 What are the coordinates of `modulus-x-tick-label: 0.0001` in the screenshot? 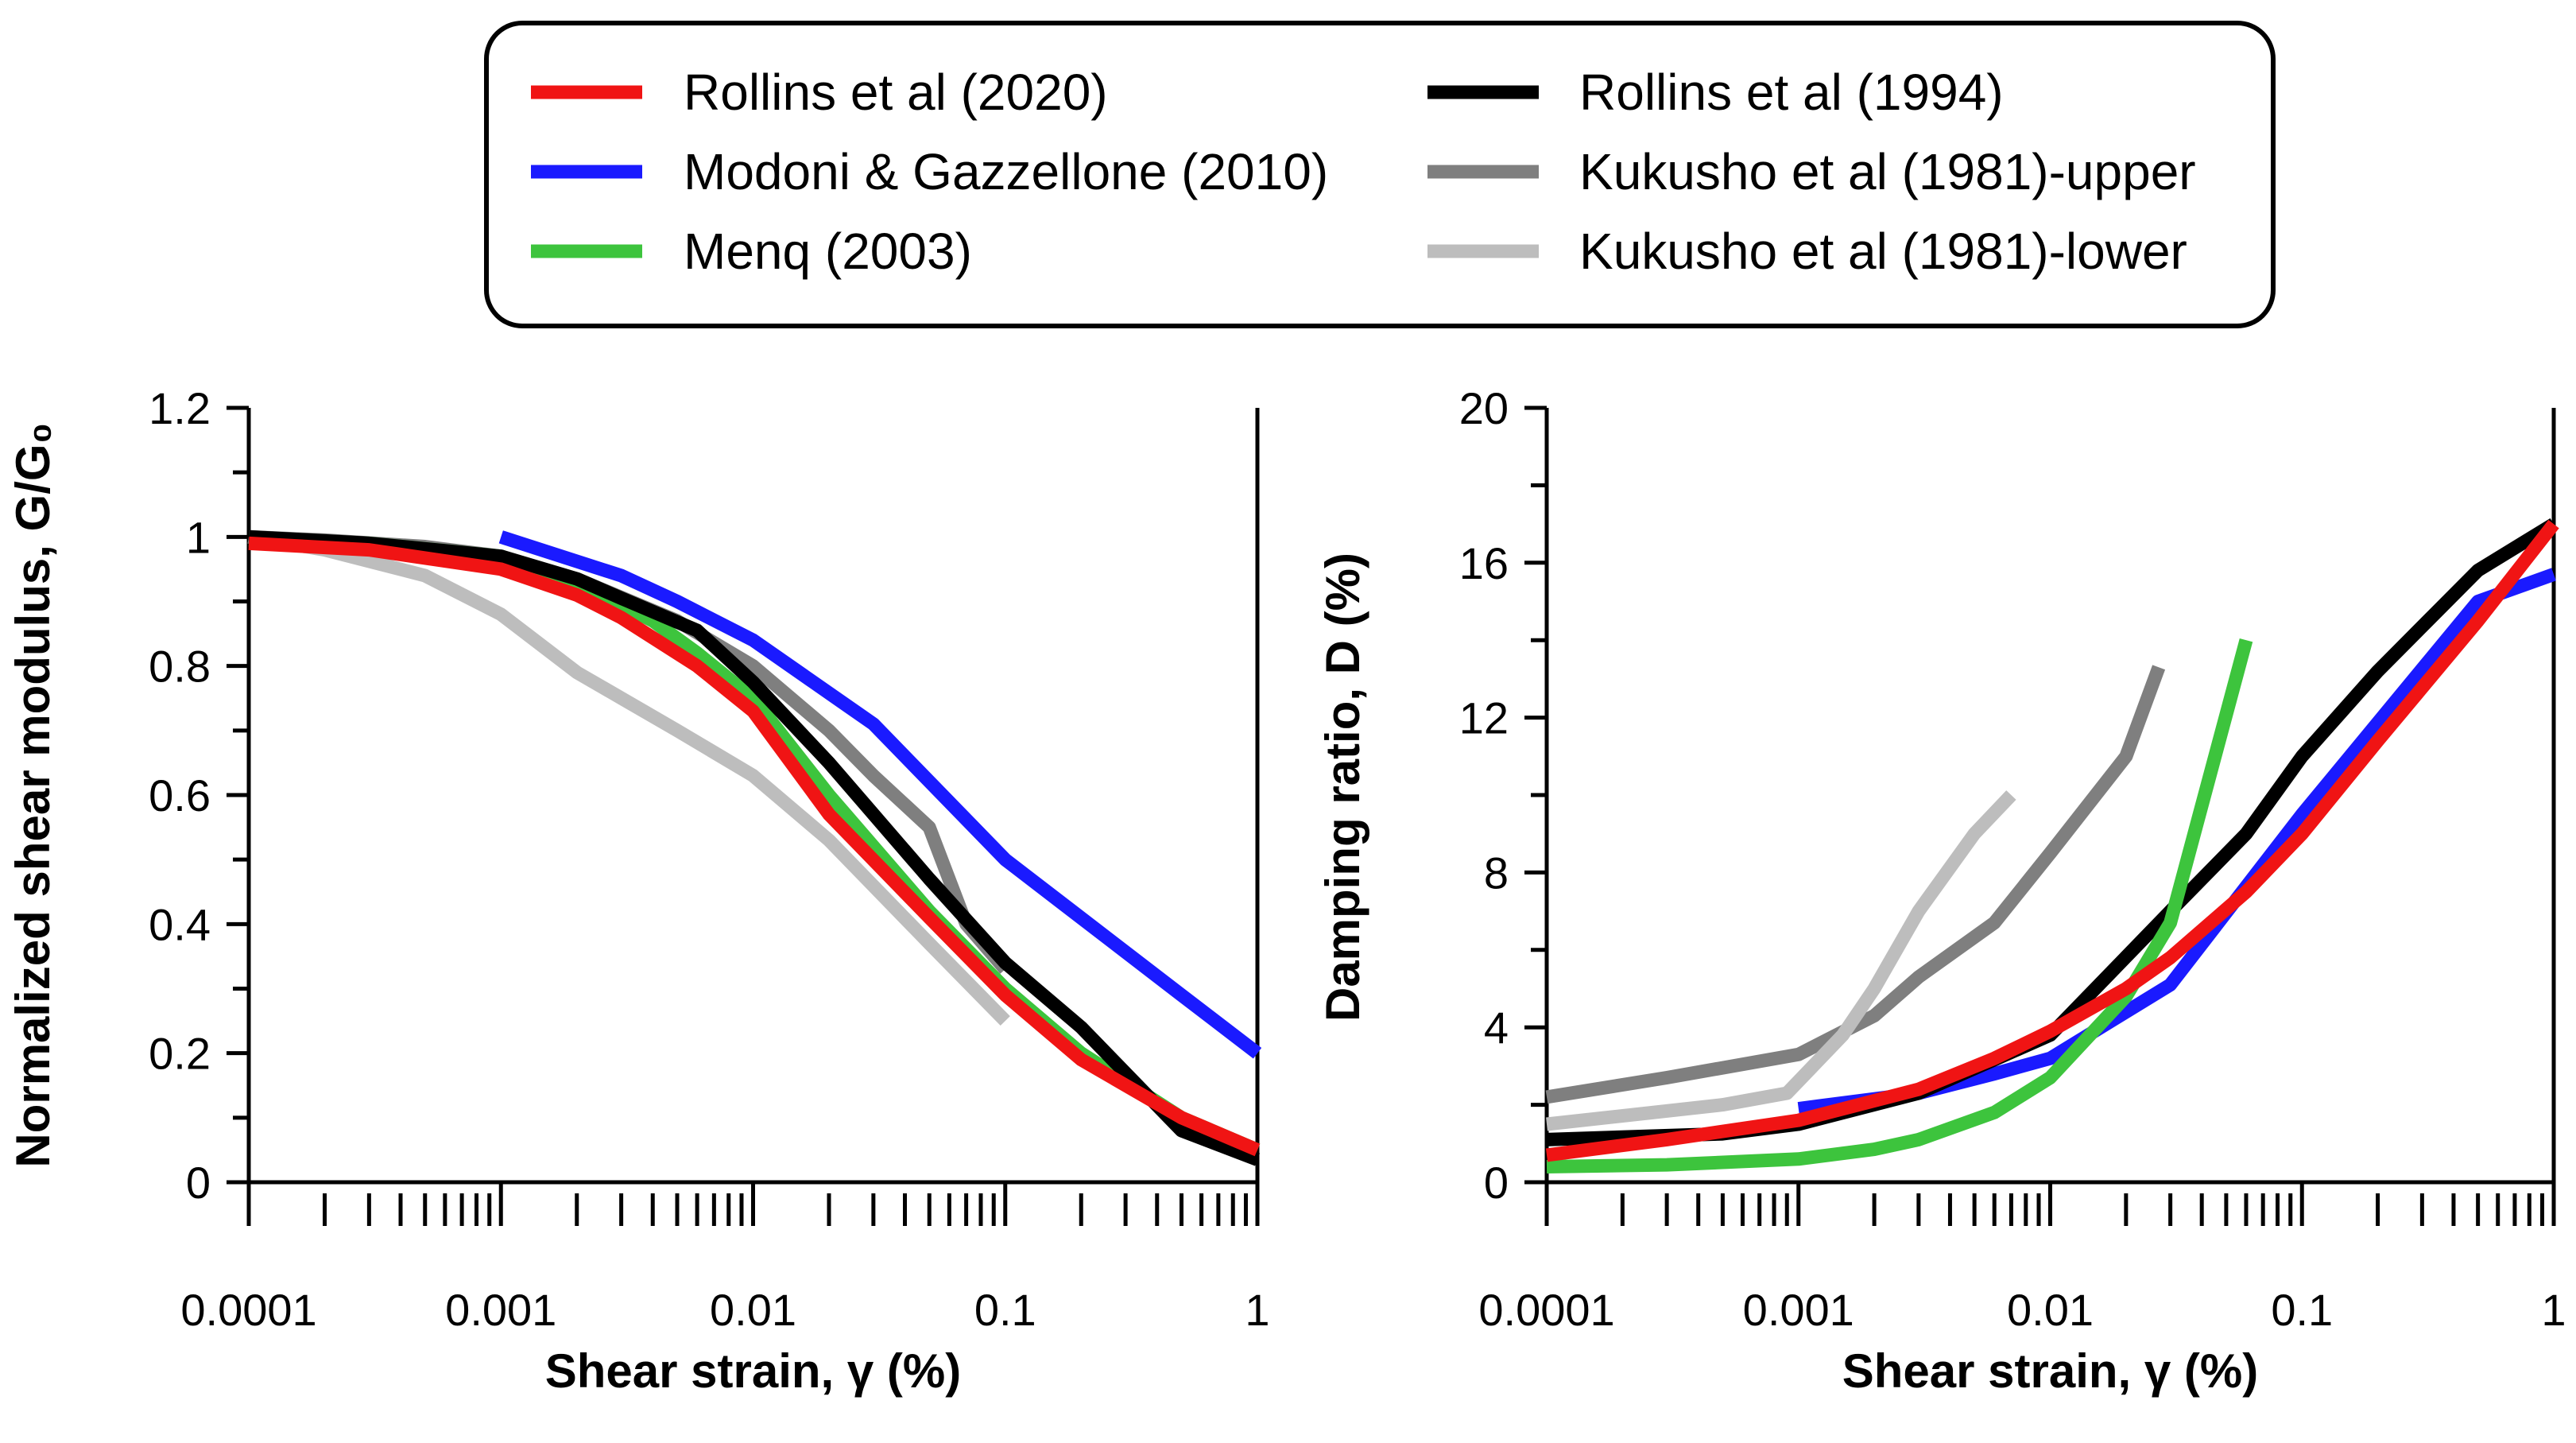 It's located at (248, 1310).